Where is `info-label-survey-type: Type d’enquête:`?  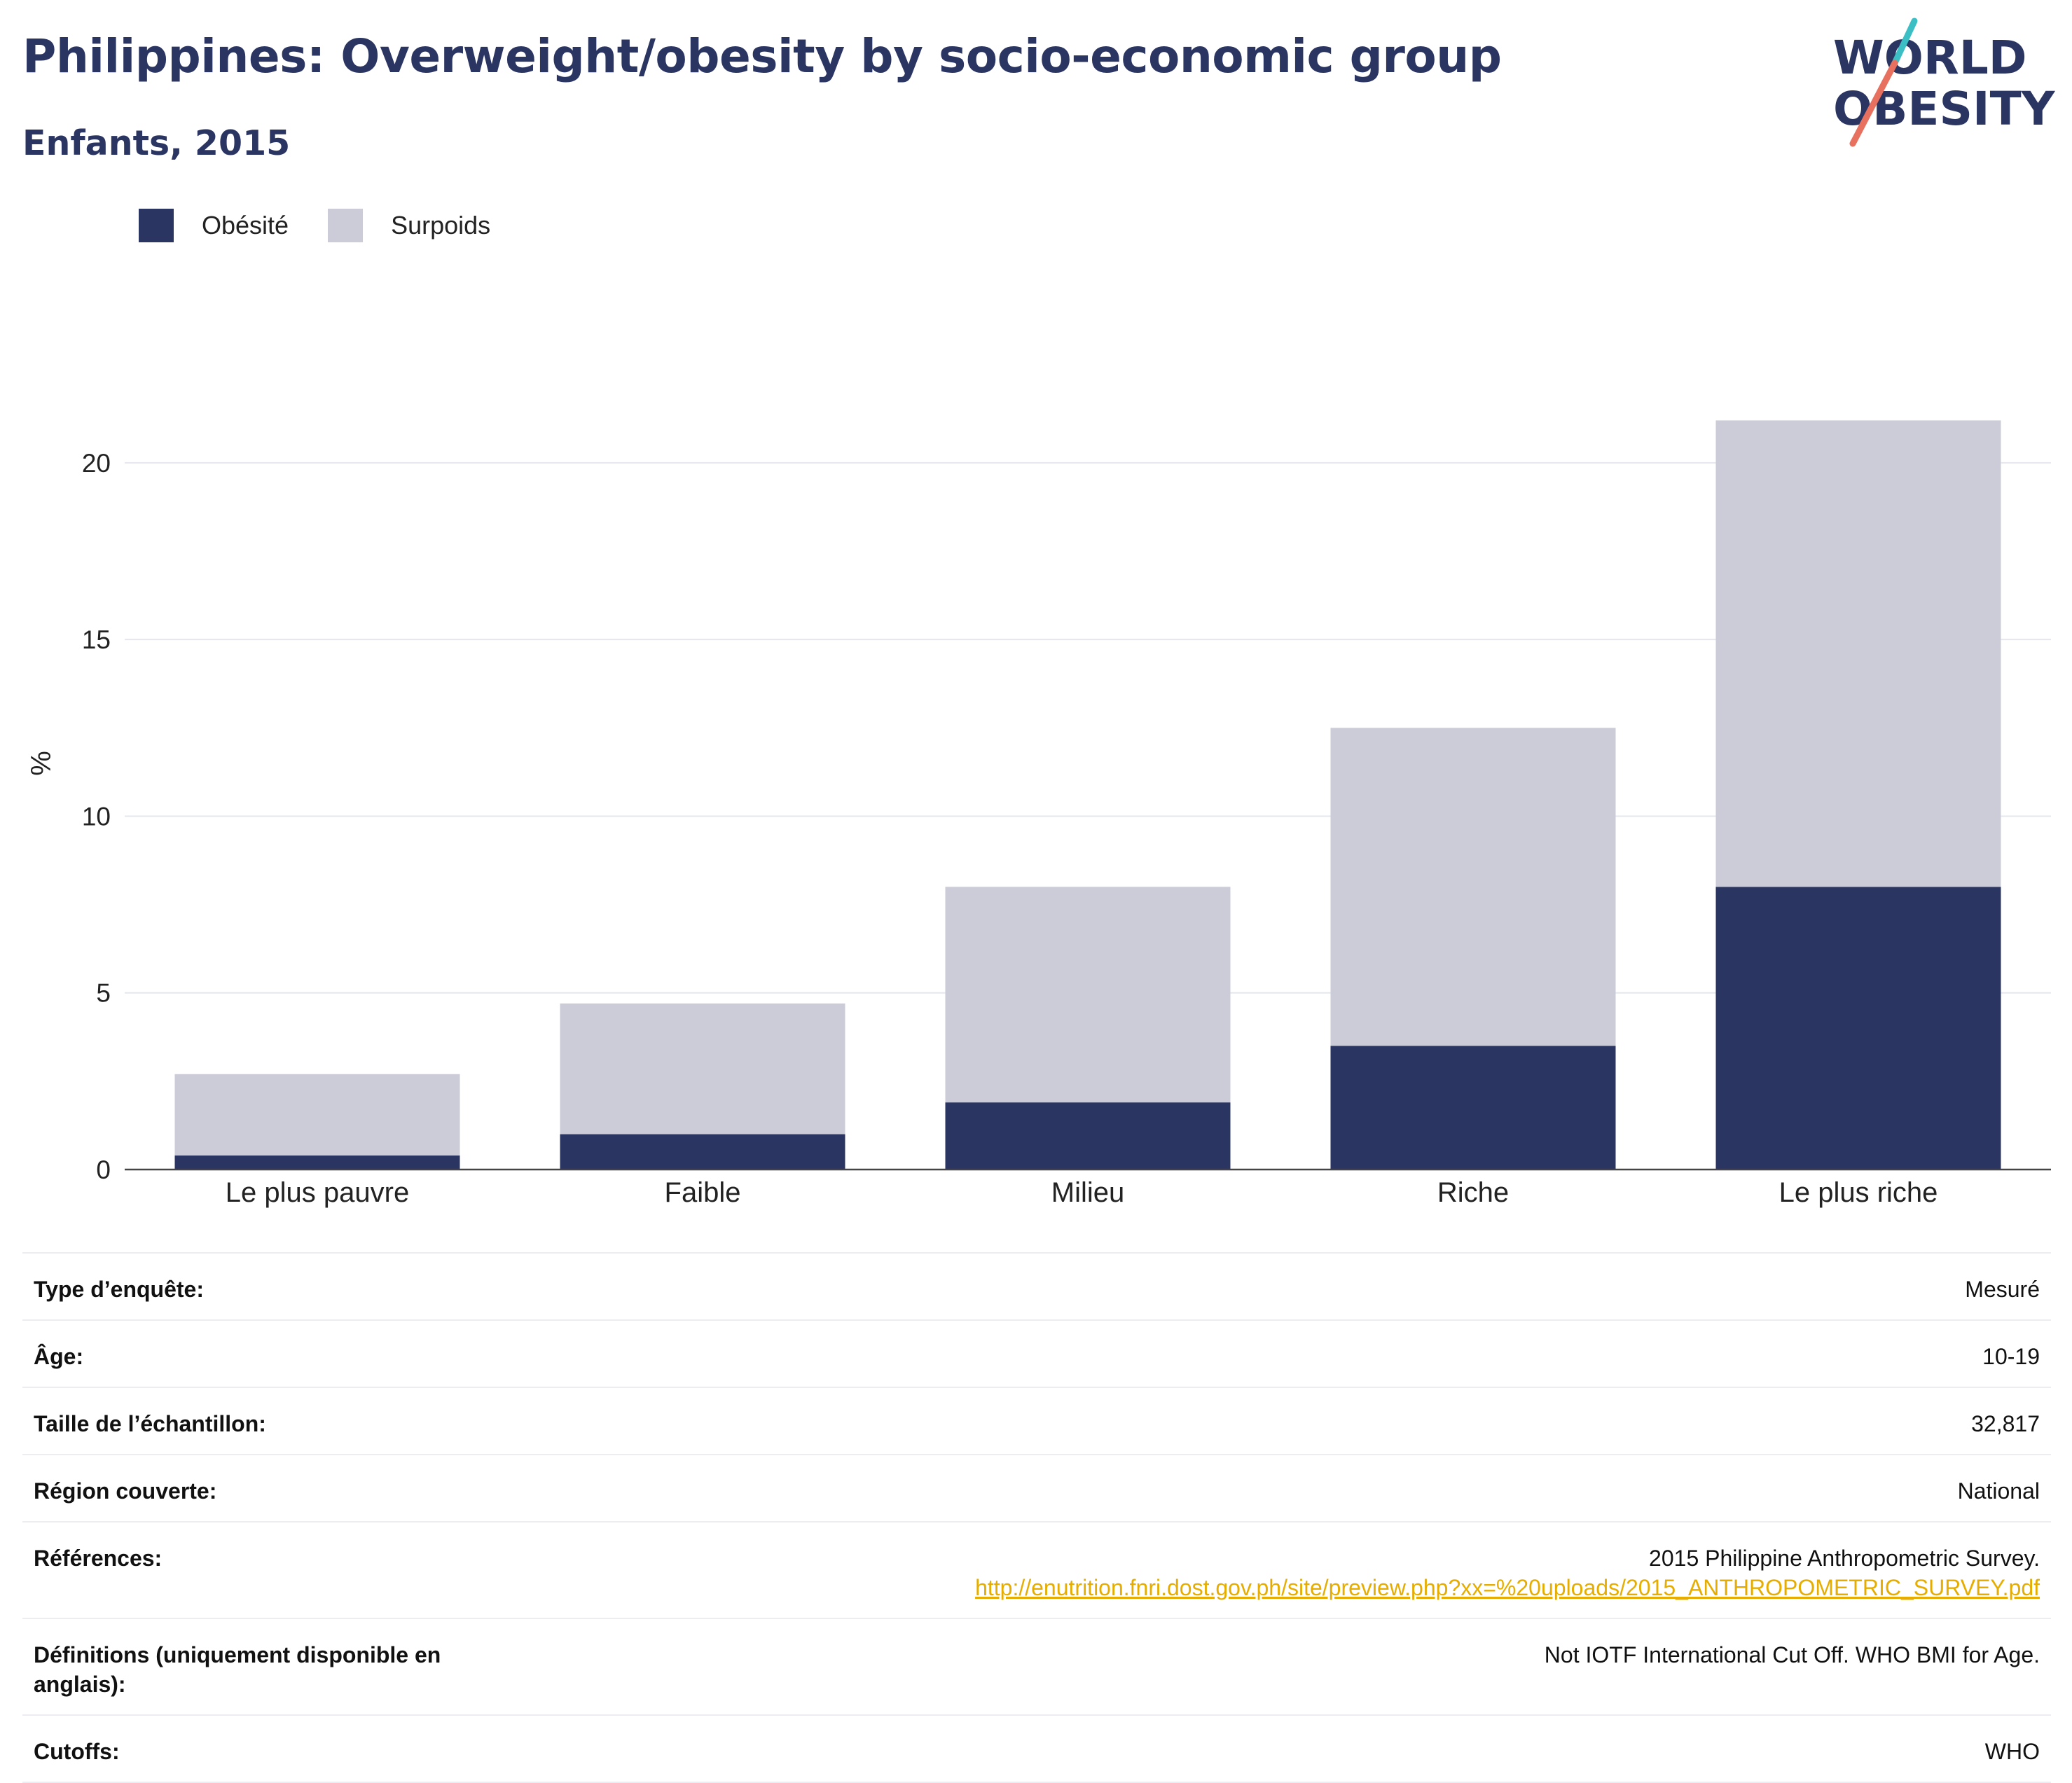 info-label-survey-type: Type d’enquête: is located at coordinates (119, 1289).